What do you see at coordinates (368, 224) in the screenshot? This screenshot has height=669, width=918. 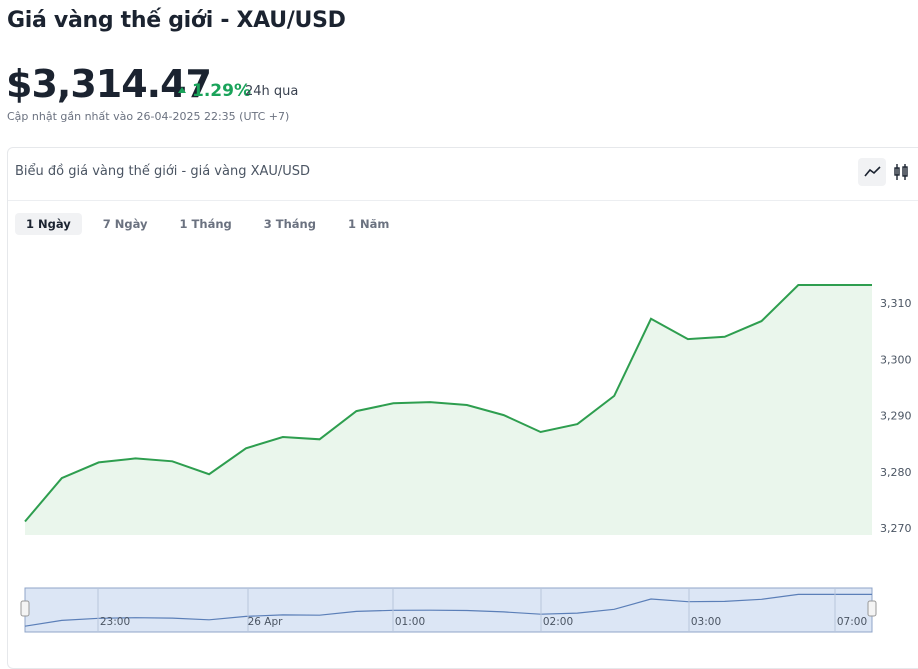 I see `range-tab: 1 Năm` at bounding box center [368, 224].